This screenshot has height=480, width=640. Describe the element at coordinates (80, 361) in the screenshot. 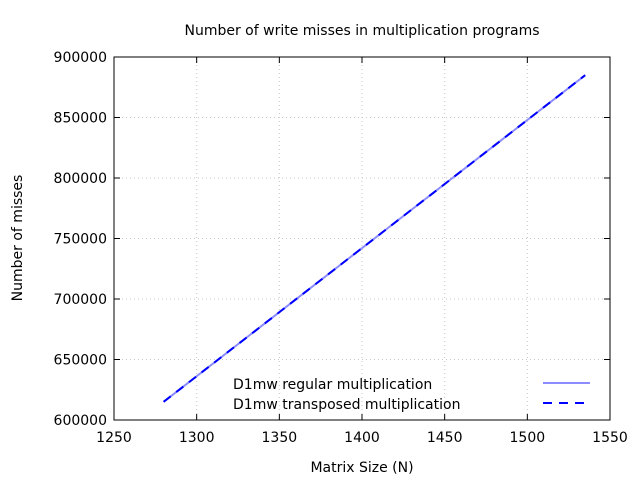

I see `y-tick-label: 650000` at that location.